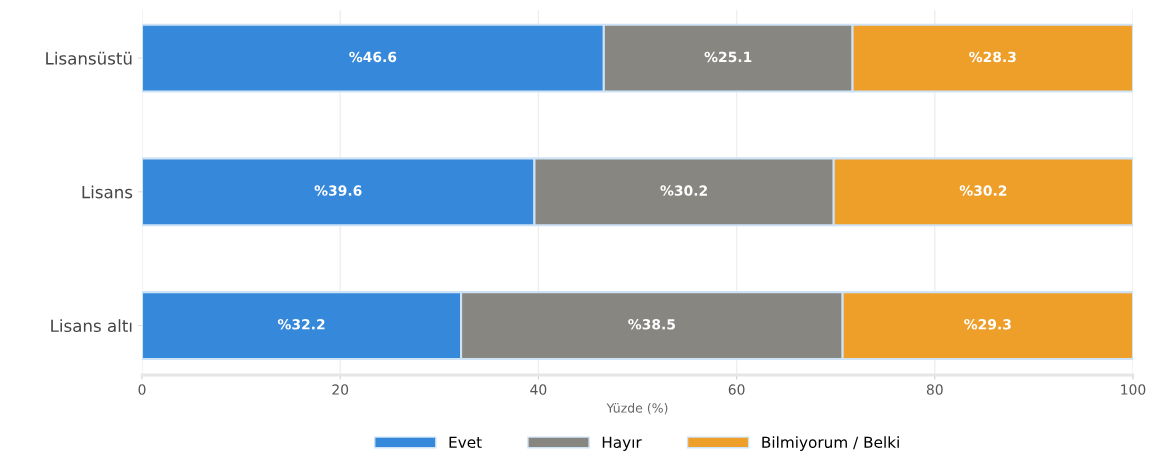 This screenshot has height=472, width=1155. Describe the element at coordinates (340, 389) in the screenshot. I see `x-tick-label: 20` at that location.